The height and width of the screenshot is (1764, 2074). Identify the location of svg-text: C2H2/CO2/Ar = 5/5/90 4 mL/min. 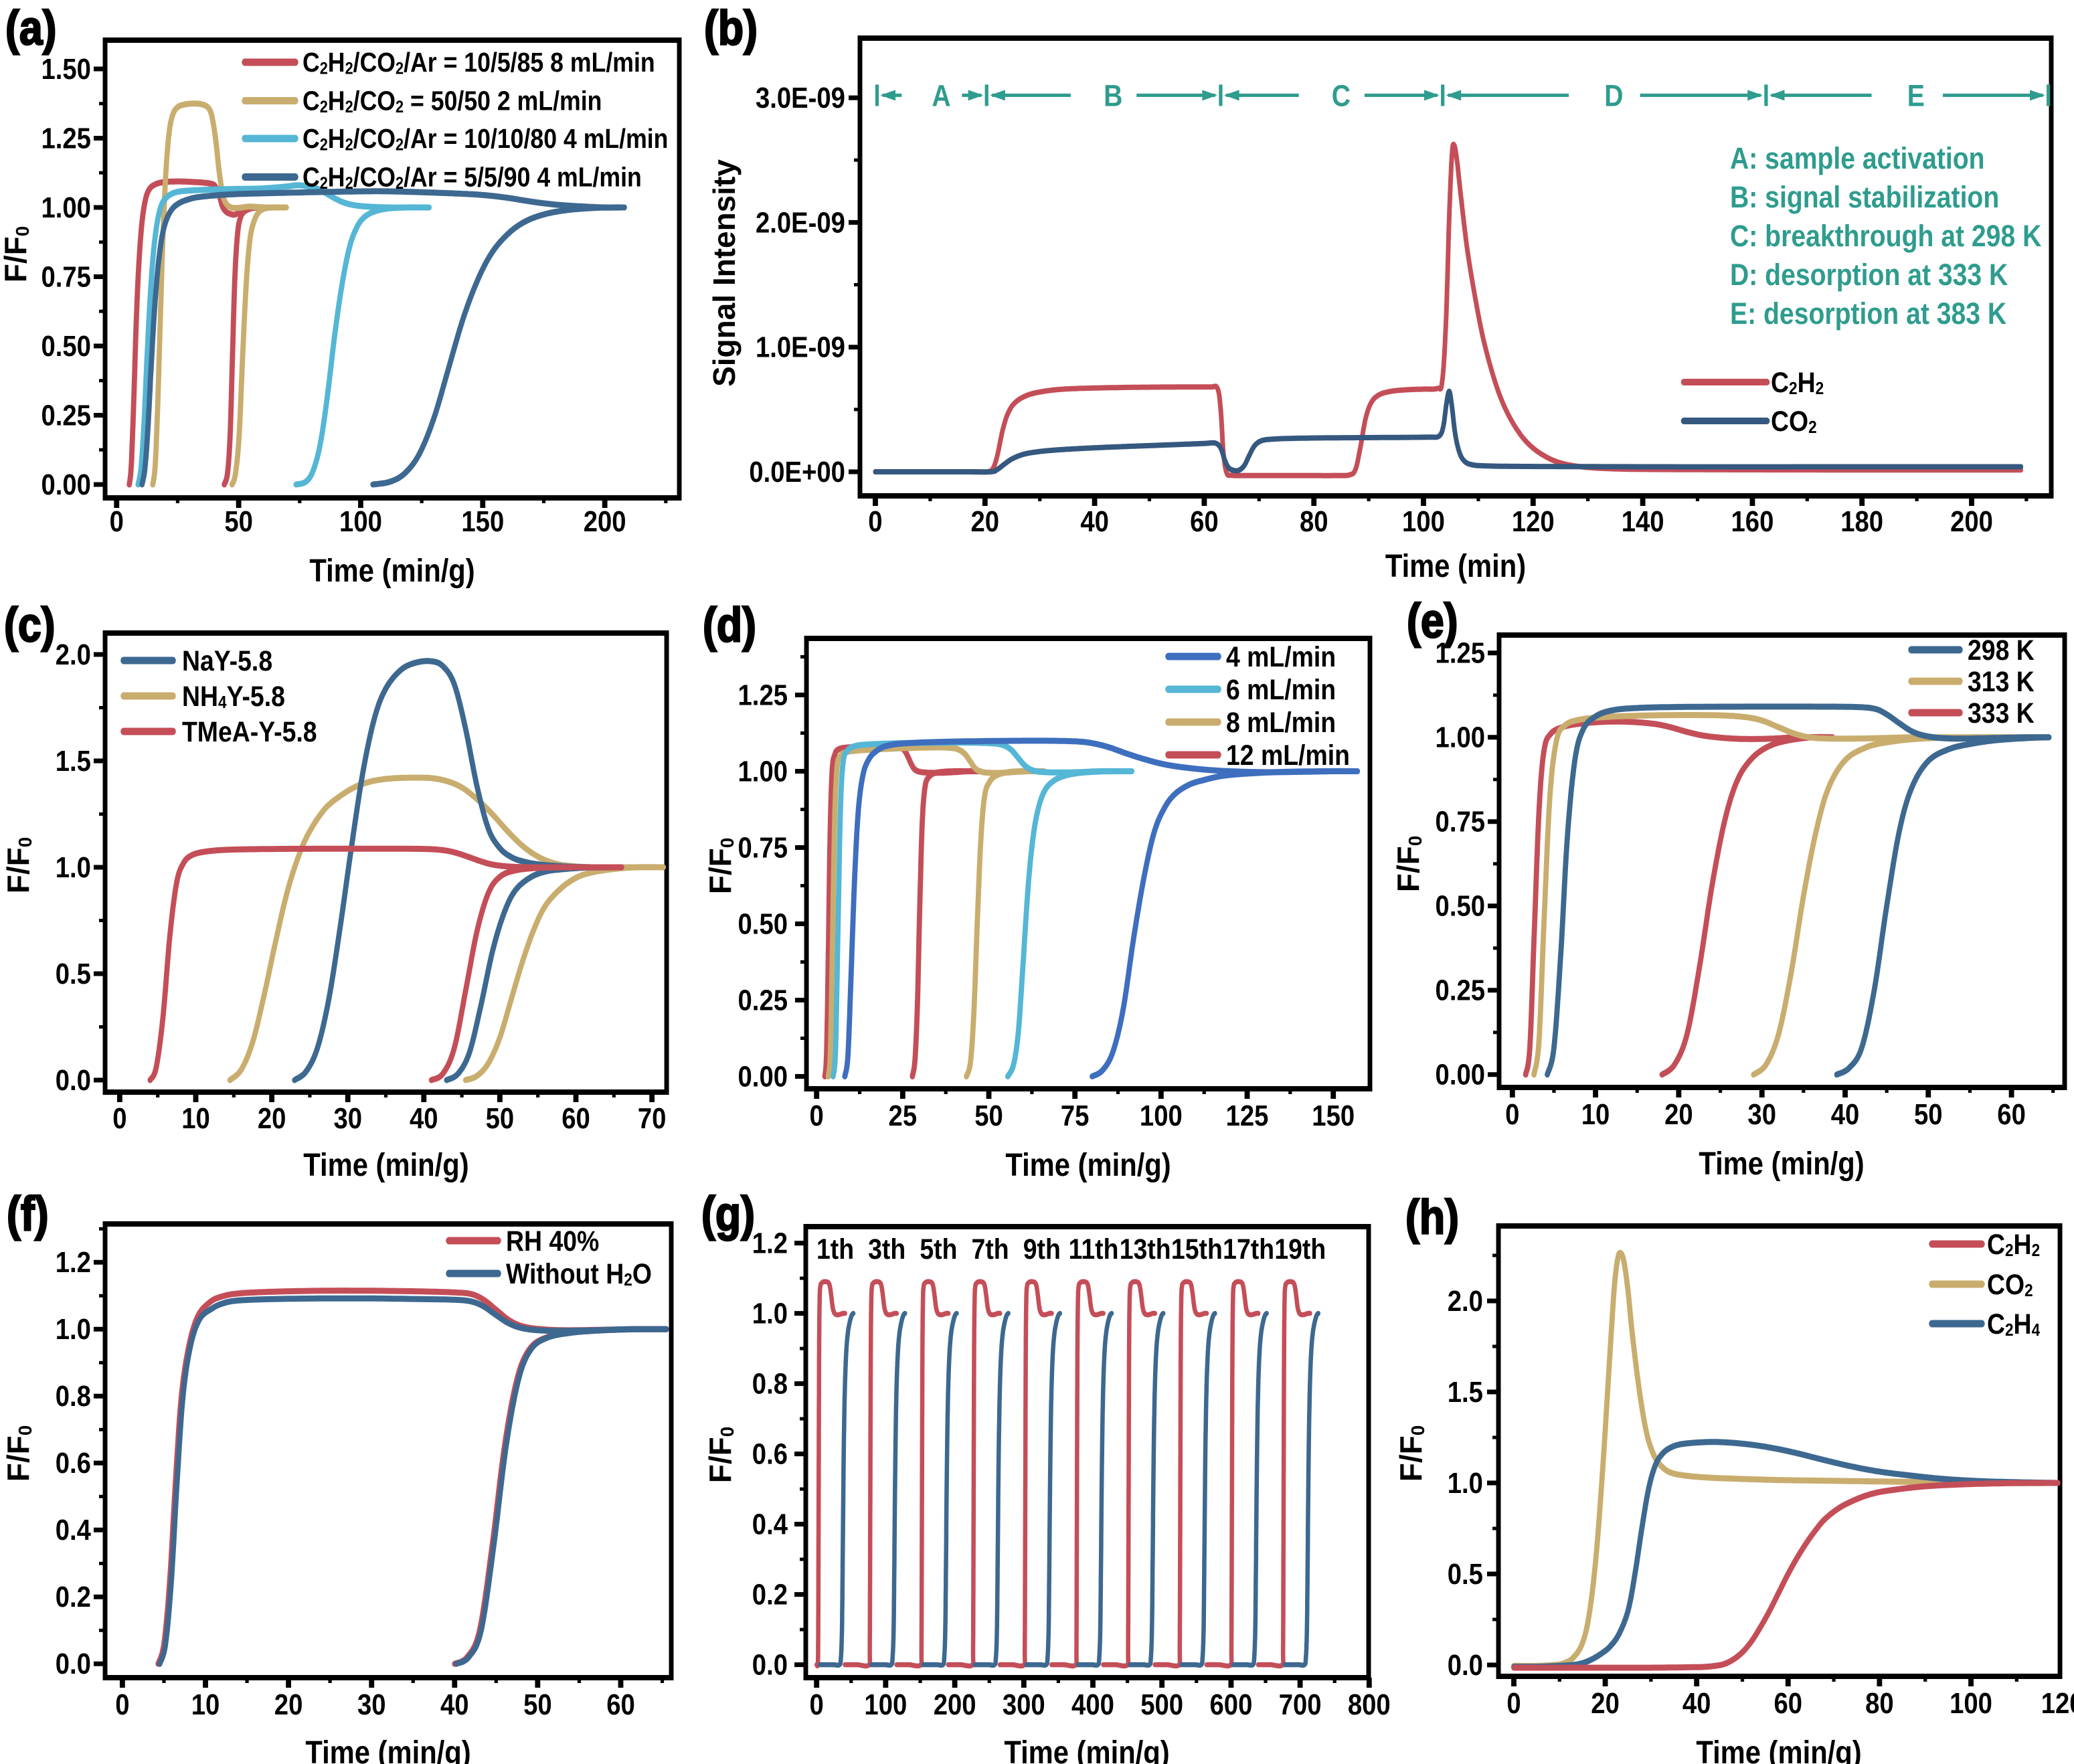
(472, 177).